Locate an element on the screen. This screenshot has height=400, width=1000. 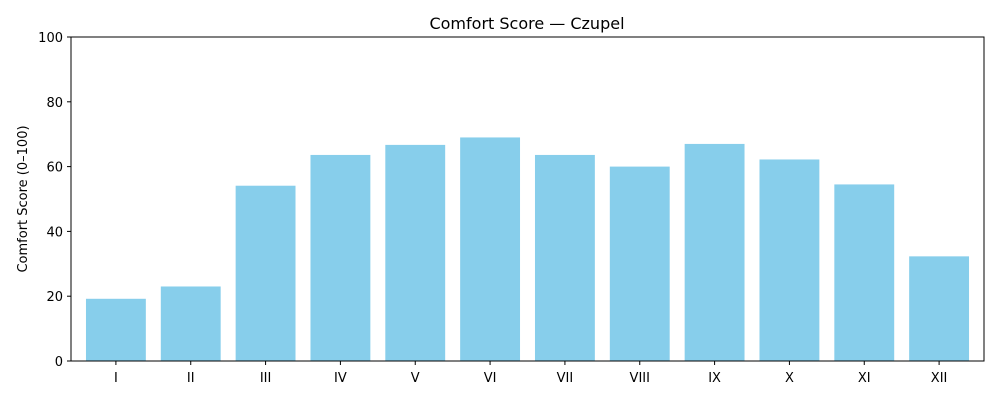
x-tick-label: III is located at coordinates (266, 378).